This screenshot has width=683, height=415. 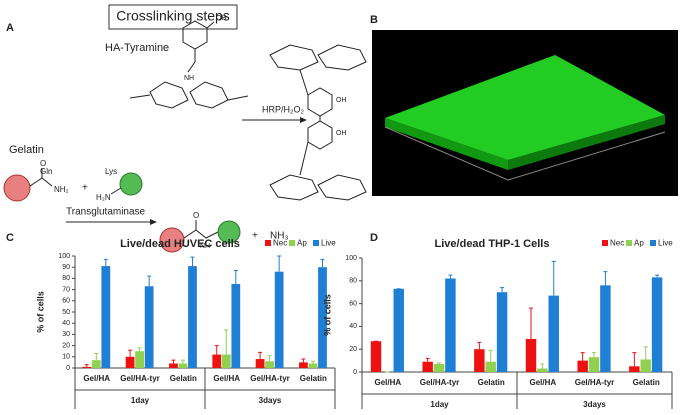 I want to click on y-tick-label: 90, so click(x=66, y=267).